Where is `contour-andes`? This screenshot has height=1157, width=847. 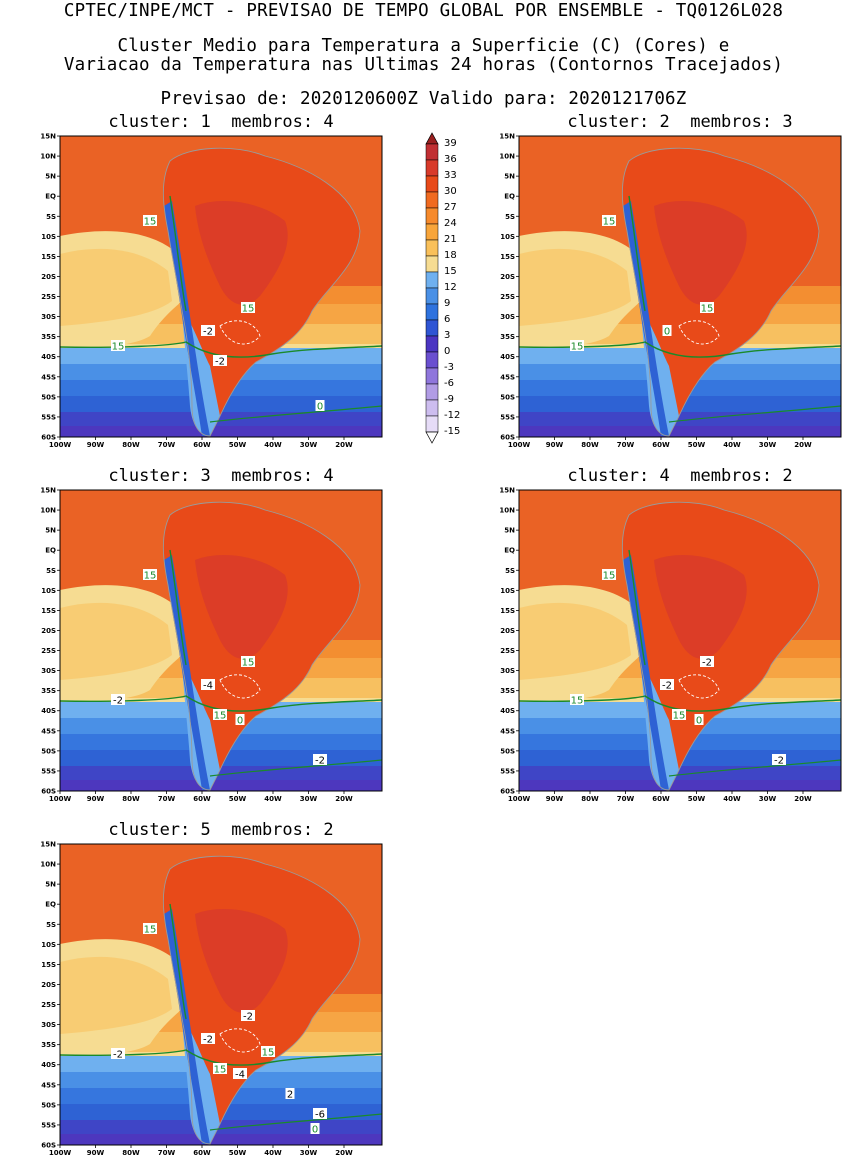 contour-andes is located at coordinates (178, 253).